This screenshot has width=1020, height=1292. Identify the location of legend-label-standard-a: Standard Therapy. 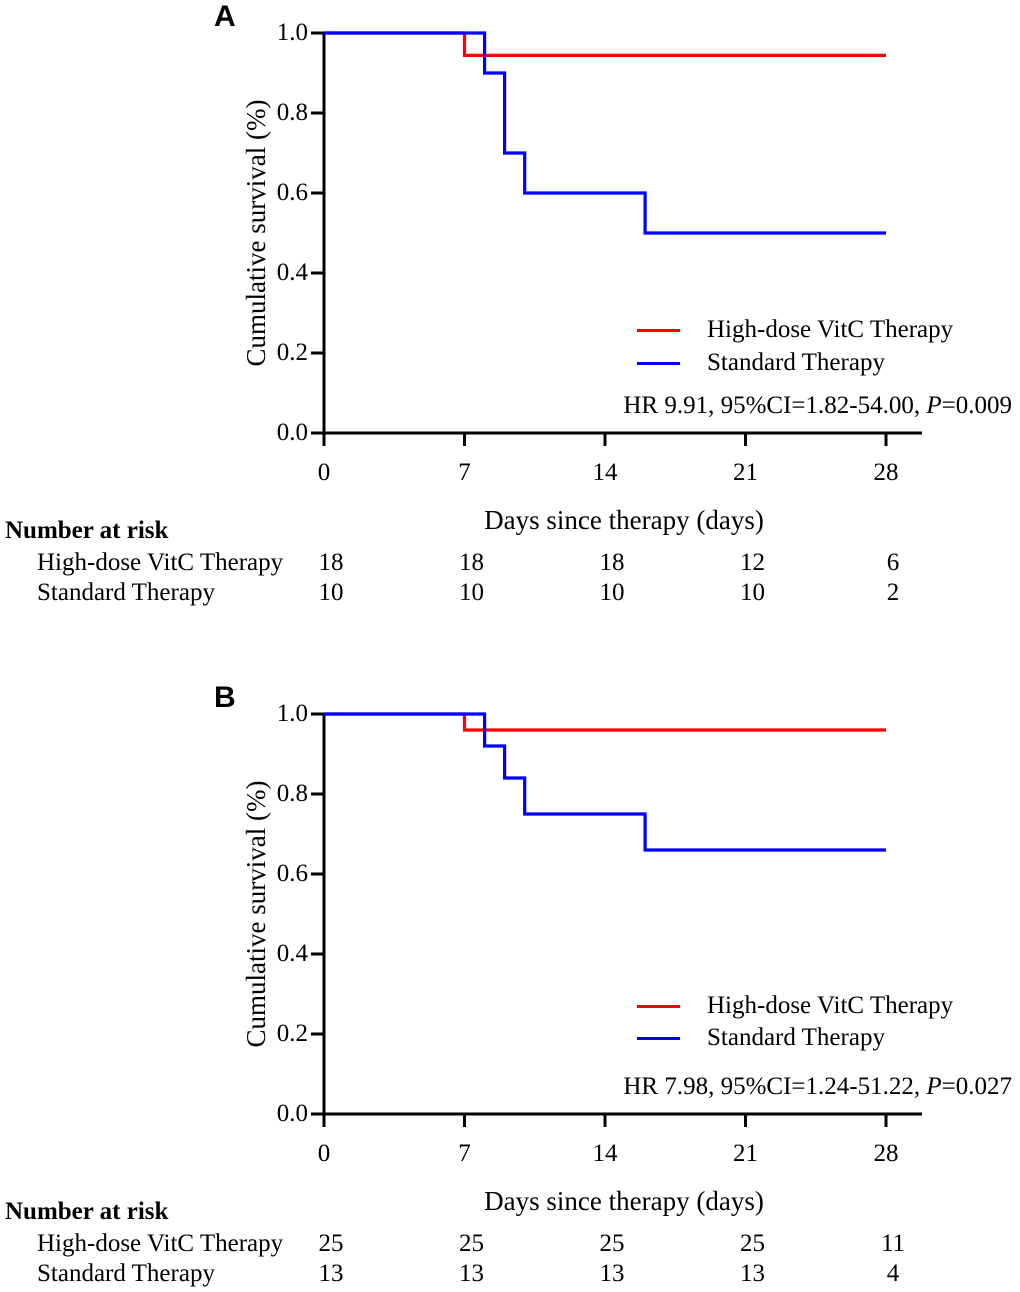
(796, 362).